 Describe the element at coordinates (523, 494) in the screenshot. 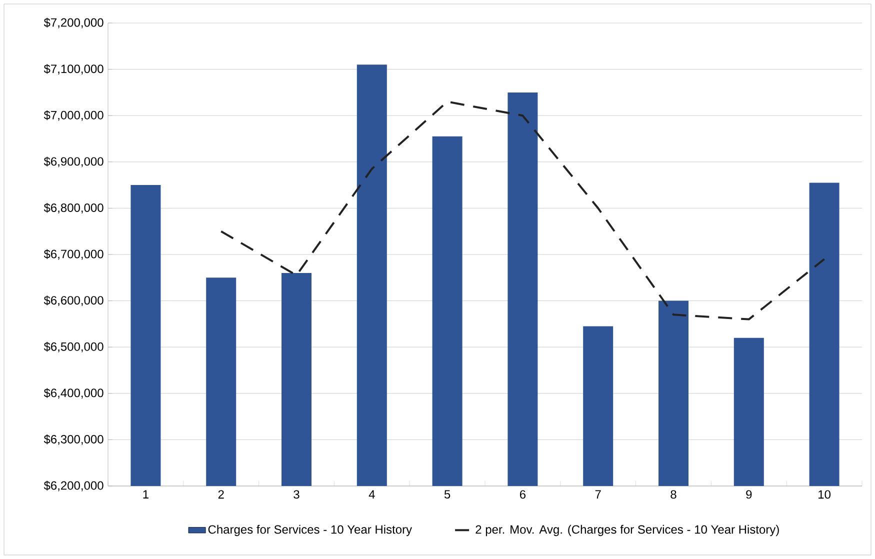

I see `x-tick-label: 6` at that location.